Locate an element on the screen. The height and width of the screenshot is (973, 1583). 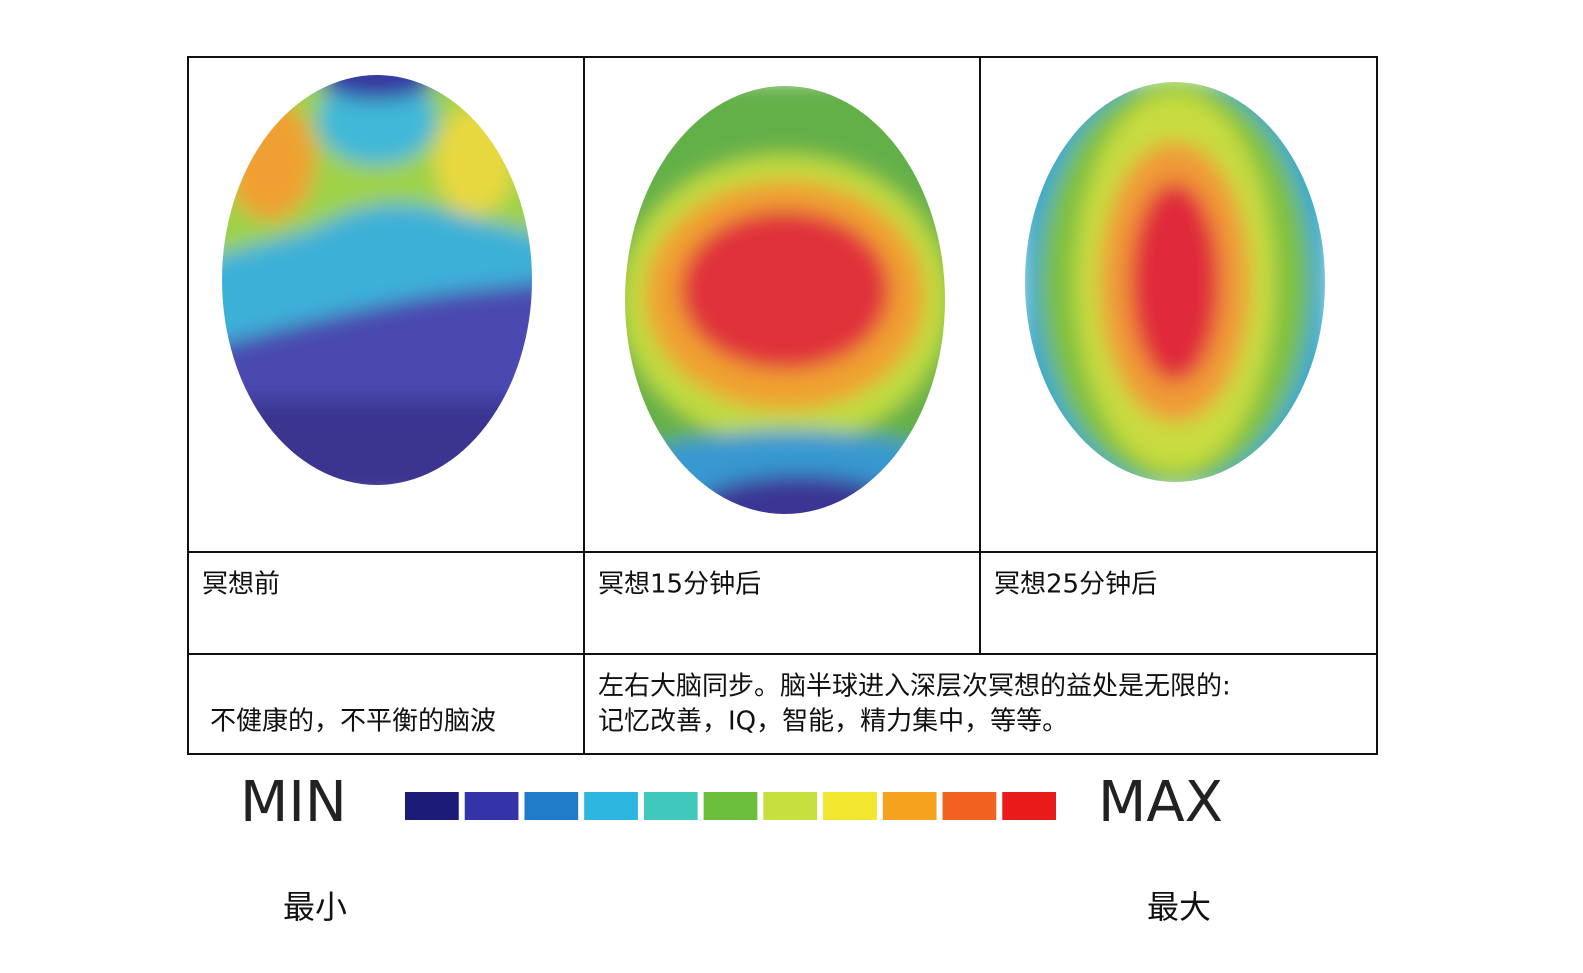
description: 不健康的，不平衡的脑波 is located at coordinates (353, 722).